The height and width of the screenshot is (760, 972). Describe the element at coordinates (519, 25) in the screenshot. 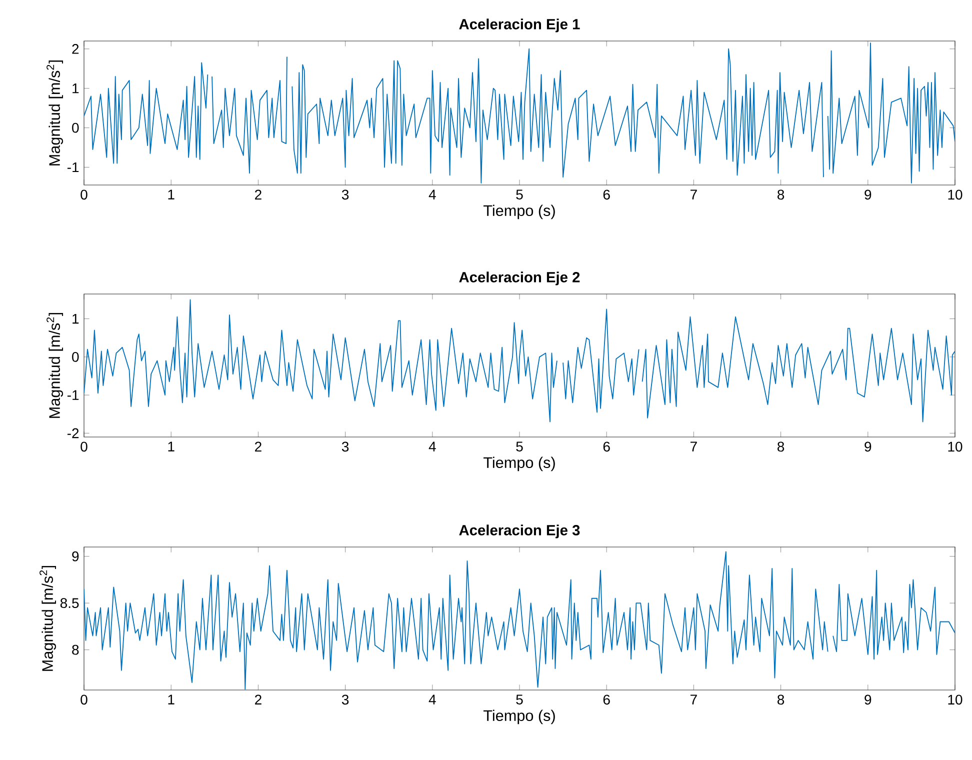

I see `chart-title: Aceleracion Eje 1` at that location.